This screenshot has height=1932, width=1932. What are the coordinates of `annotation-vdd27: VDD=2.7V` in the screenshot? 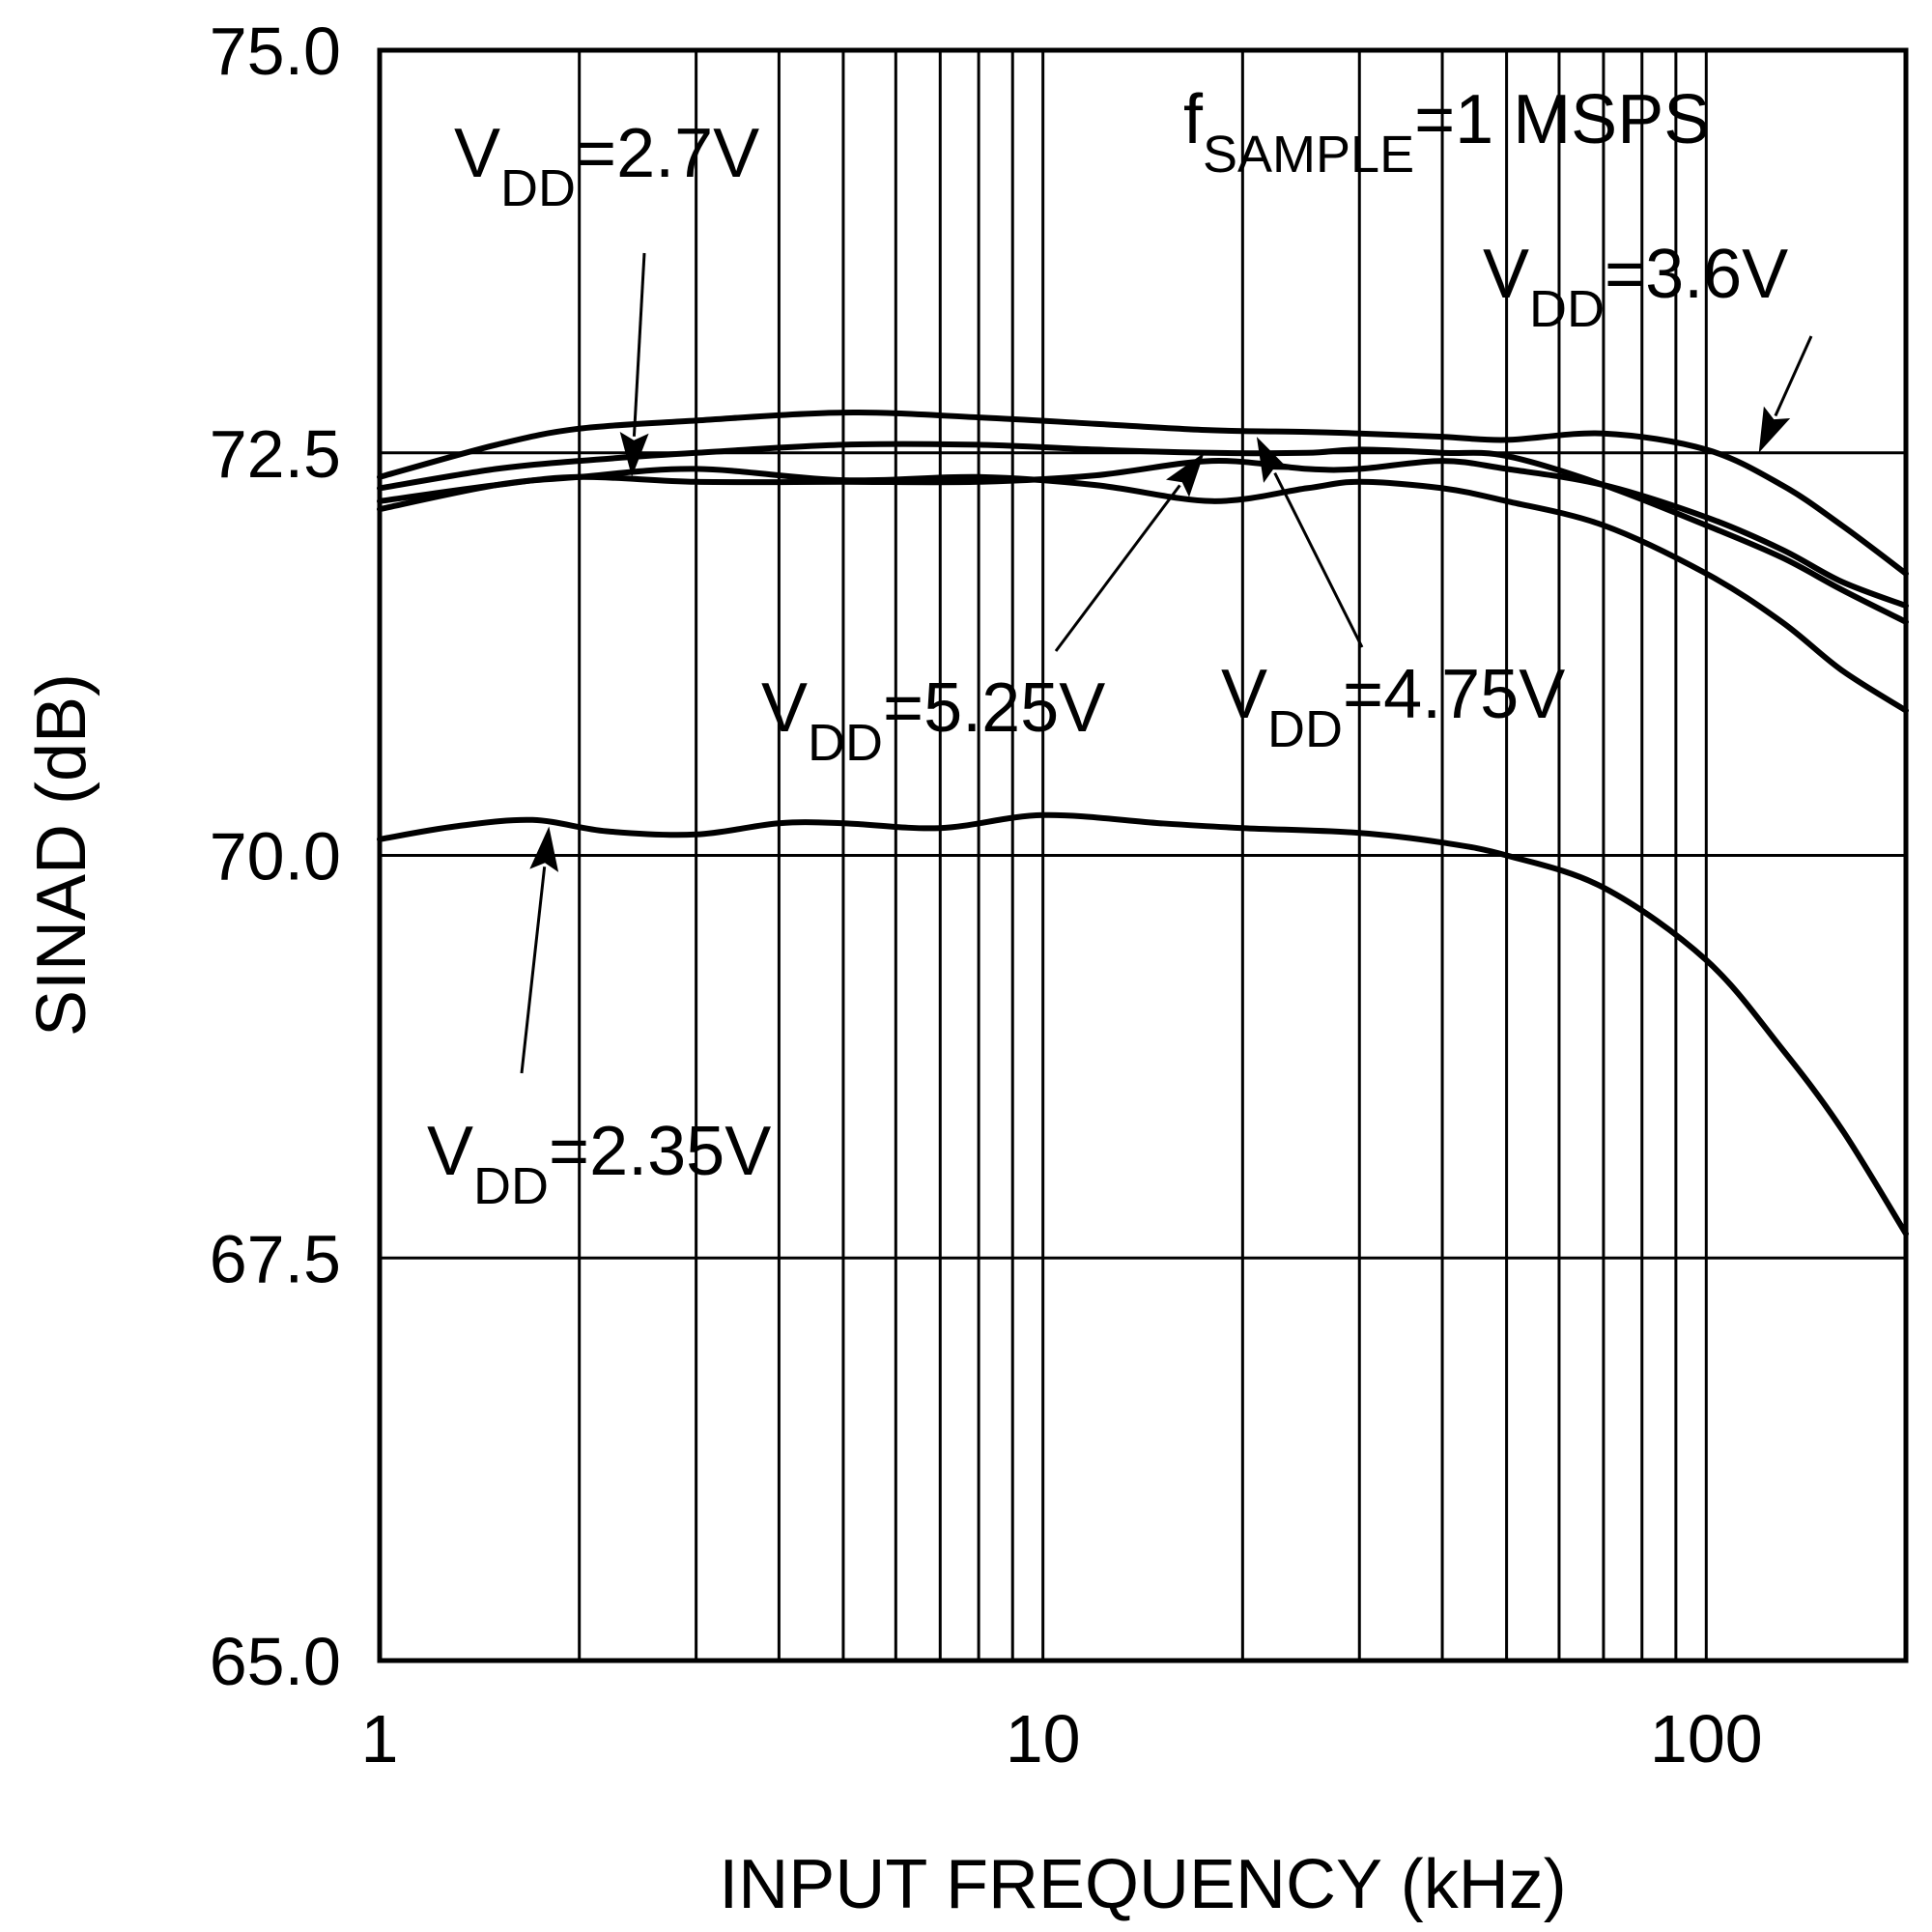 It's located at (606, 166).